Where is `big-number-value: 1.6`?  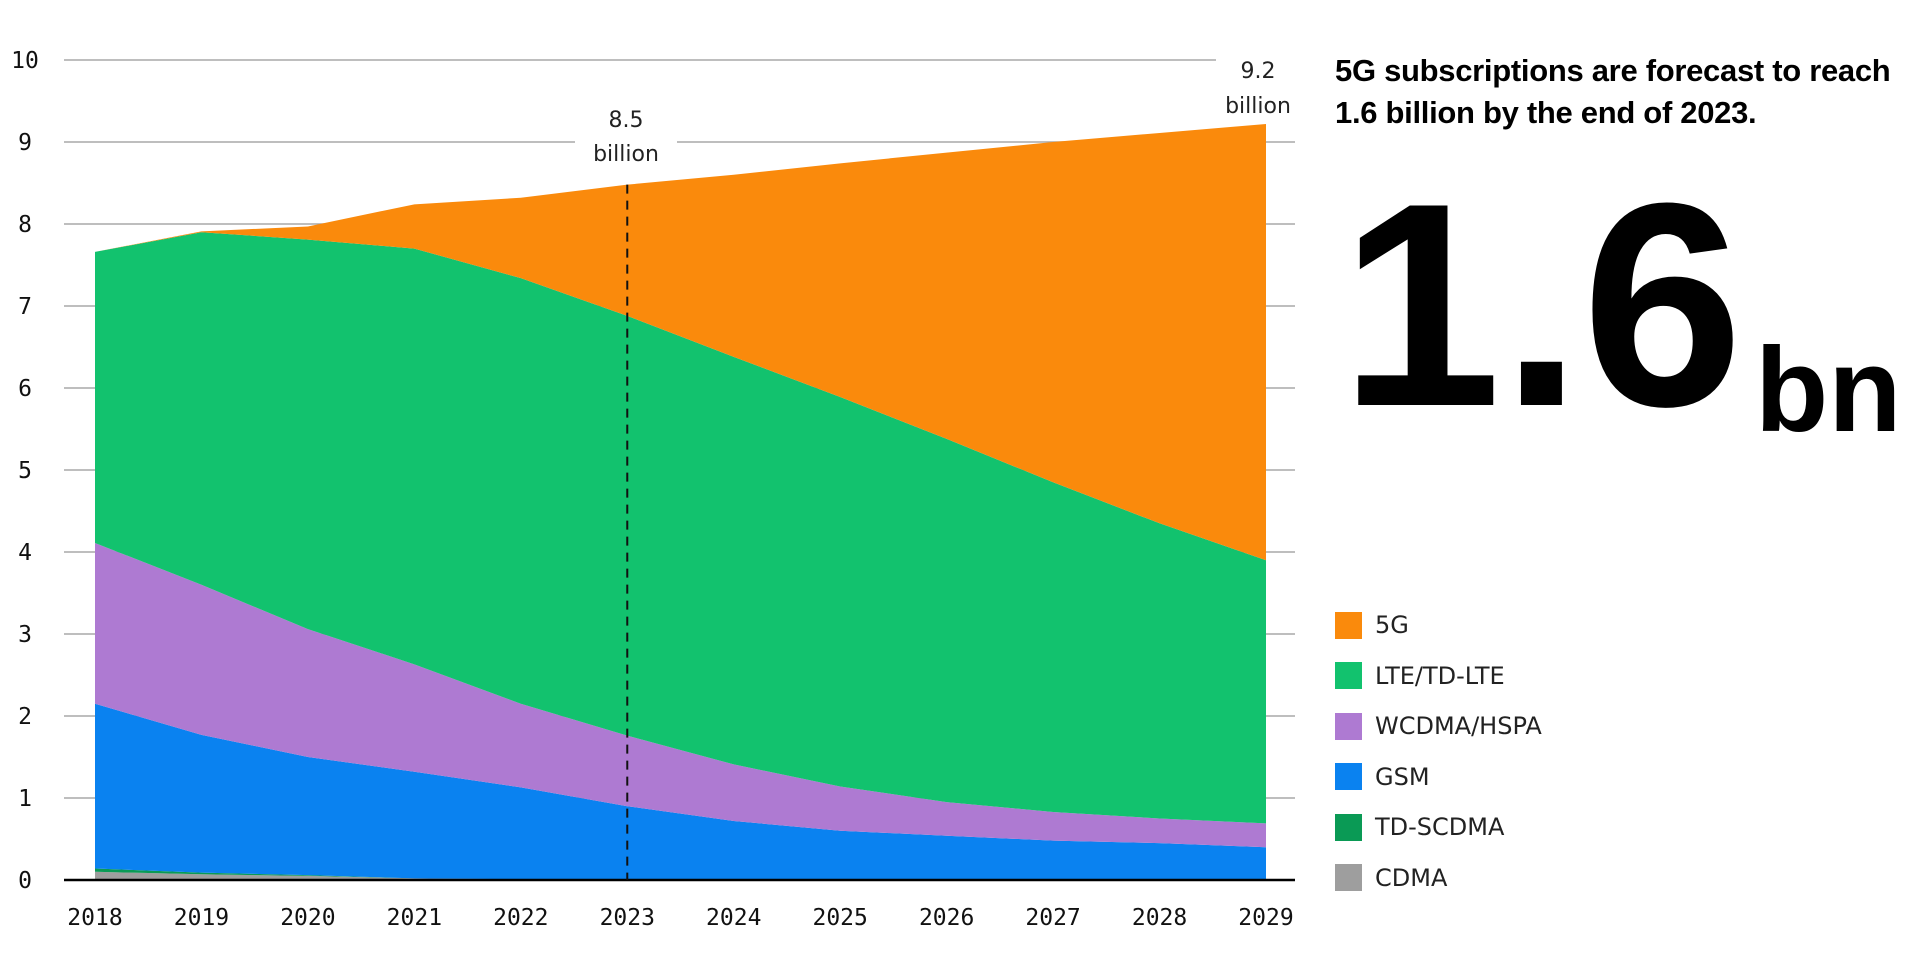
big-number-value: 1.6 is located at coordinates (1542, 305).